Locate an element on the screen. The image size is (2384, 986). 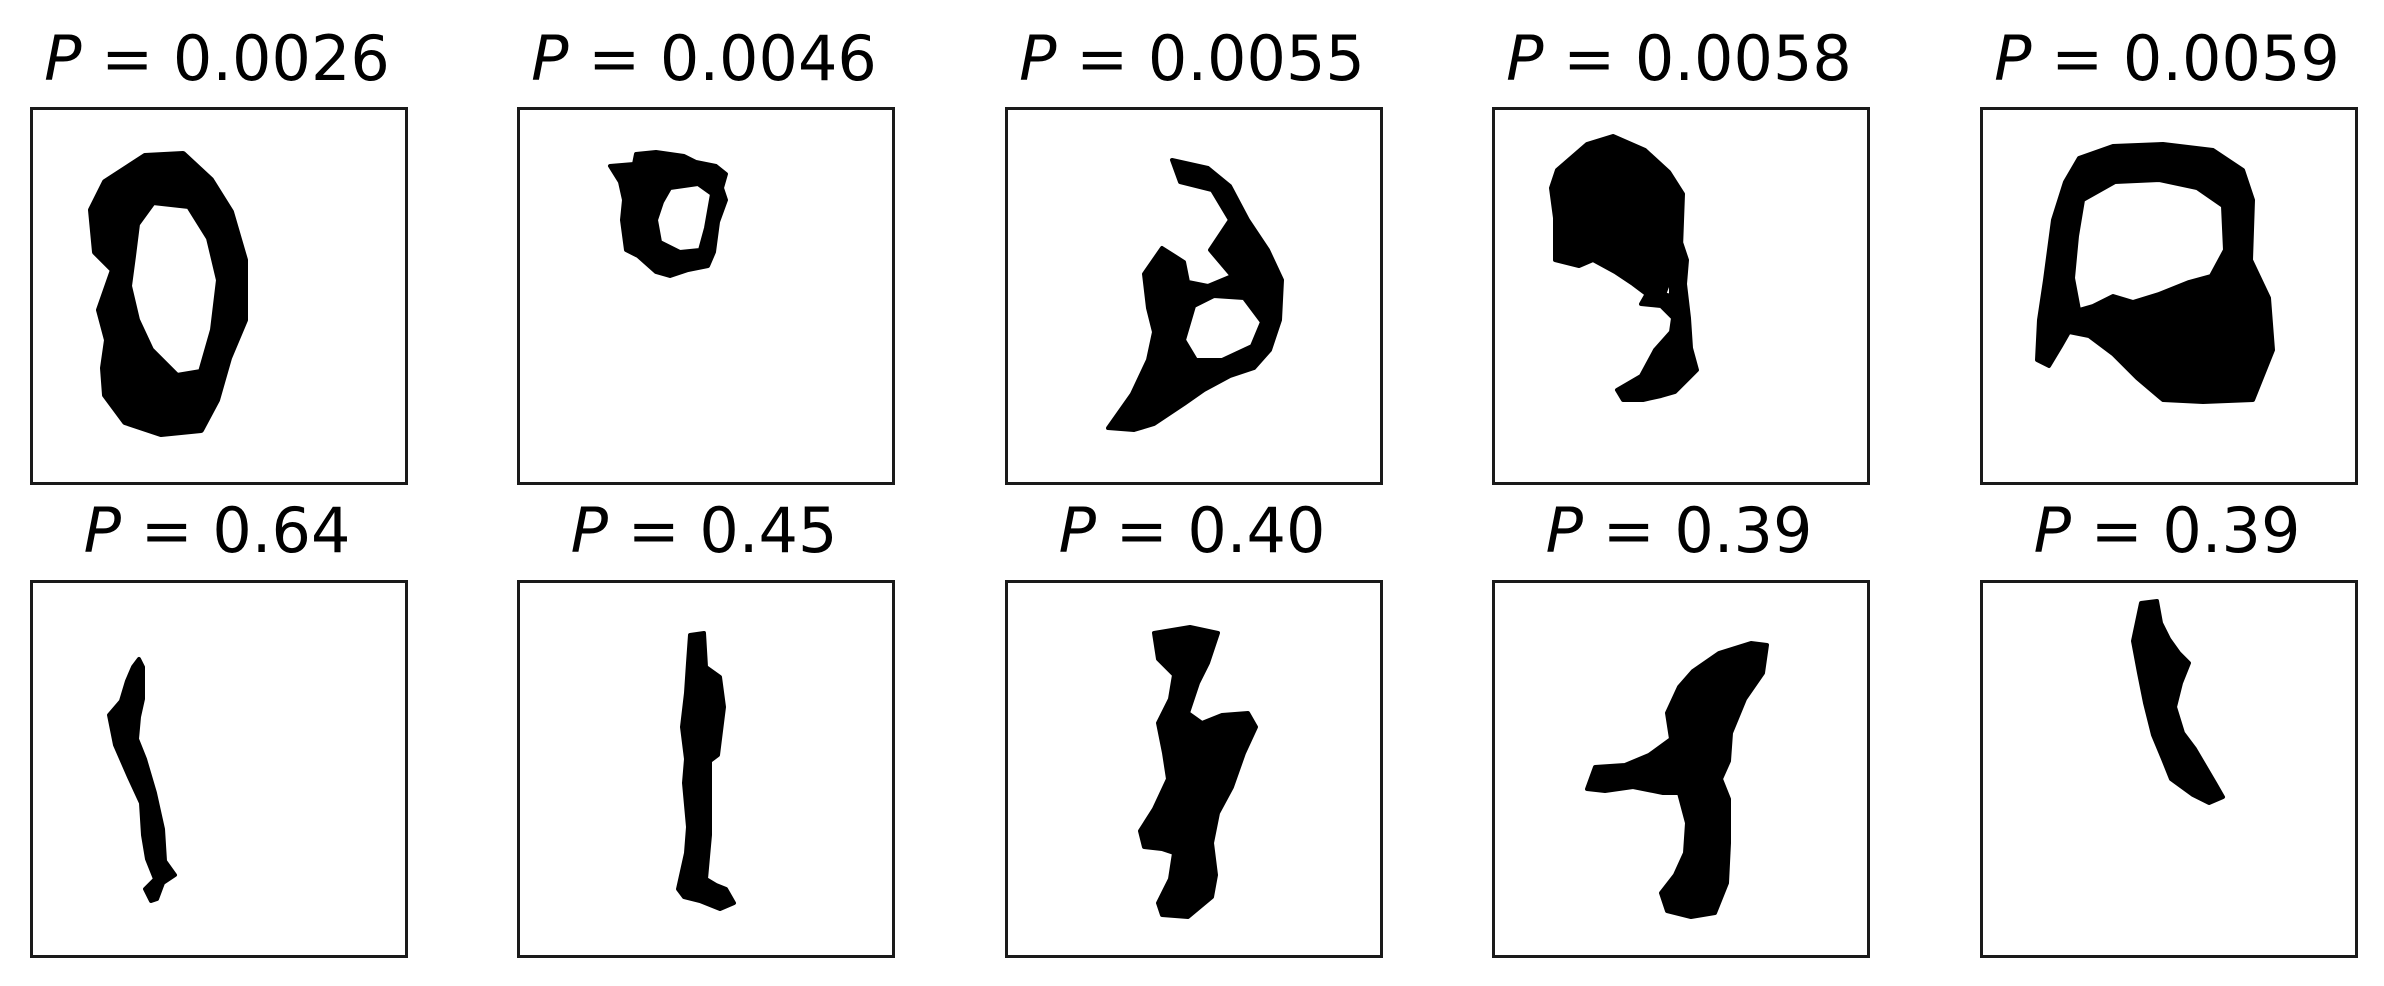
title-value: 0.45 is located at coordinates (768, 530).